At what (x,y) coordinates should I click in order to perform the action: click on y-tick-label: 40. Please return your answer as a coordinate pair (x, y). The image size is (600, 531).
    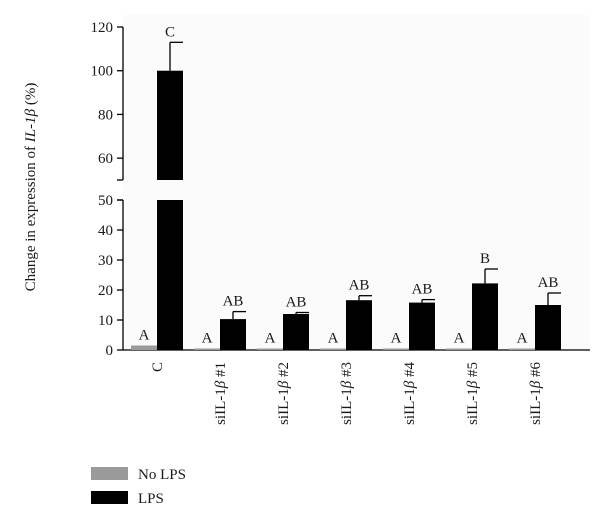
    Looking at the image, I should click on (105, 231).